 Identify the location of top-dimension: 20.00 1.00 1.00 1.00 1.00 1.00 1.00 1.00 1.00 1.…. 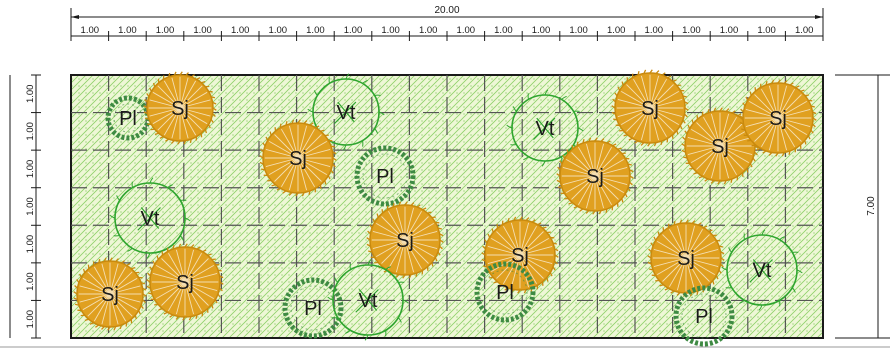
(447, 23).